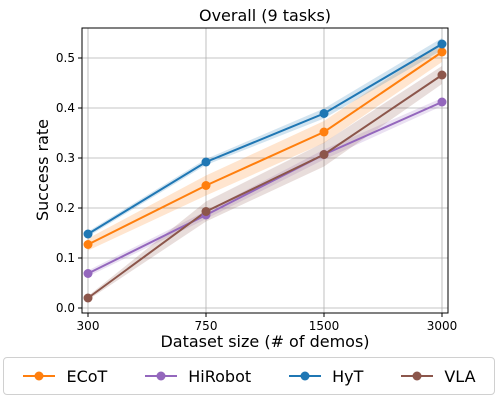  I want to click on x-axis-ticks: 300 750 1500 3000, so click(267, 323).